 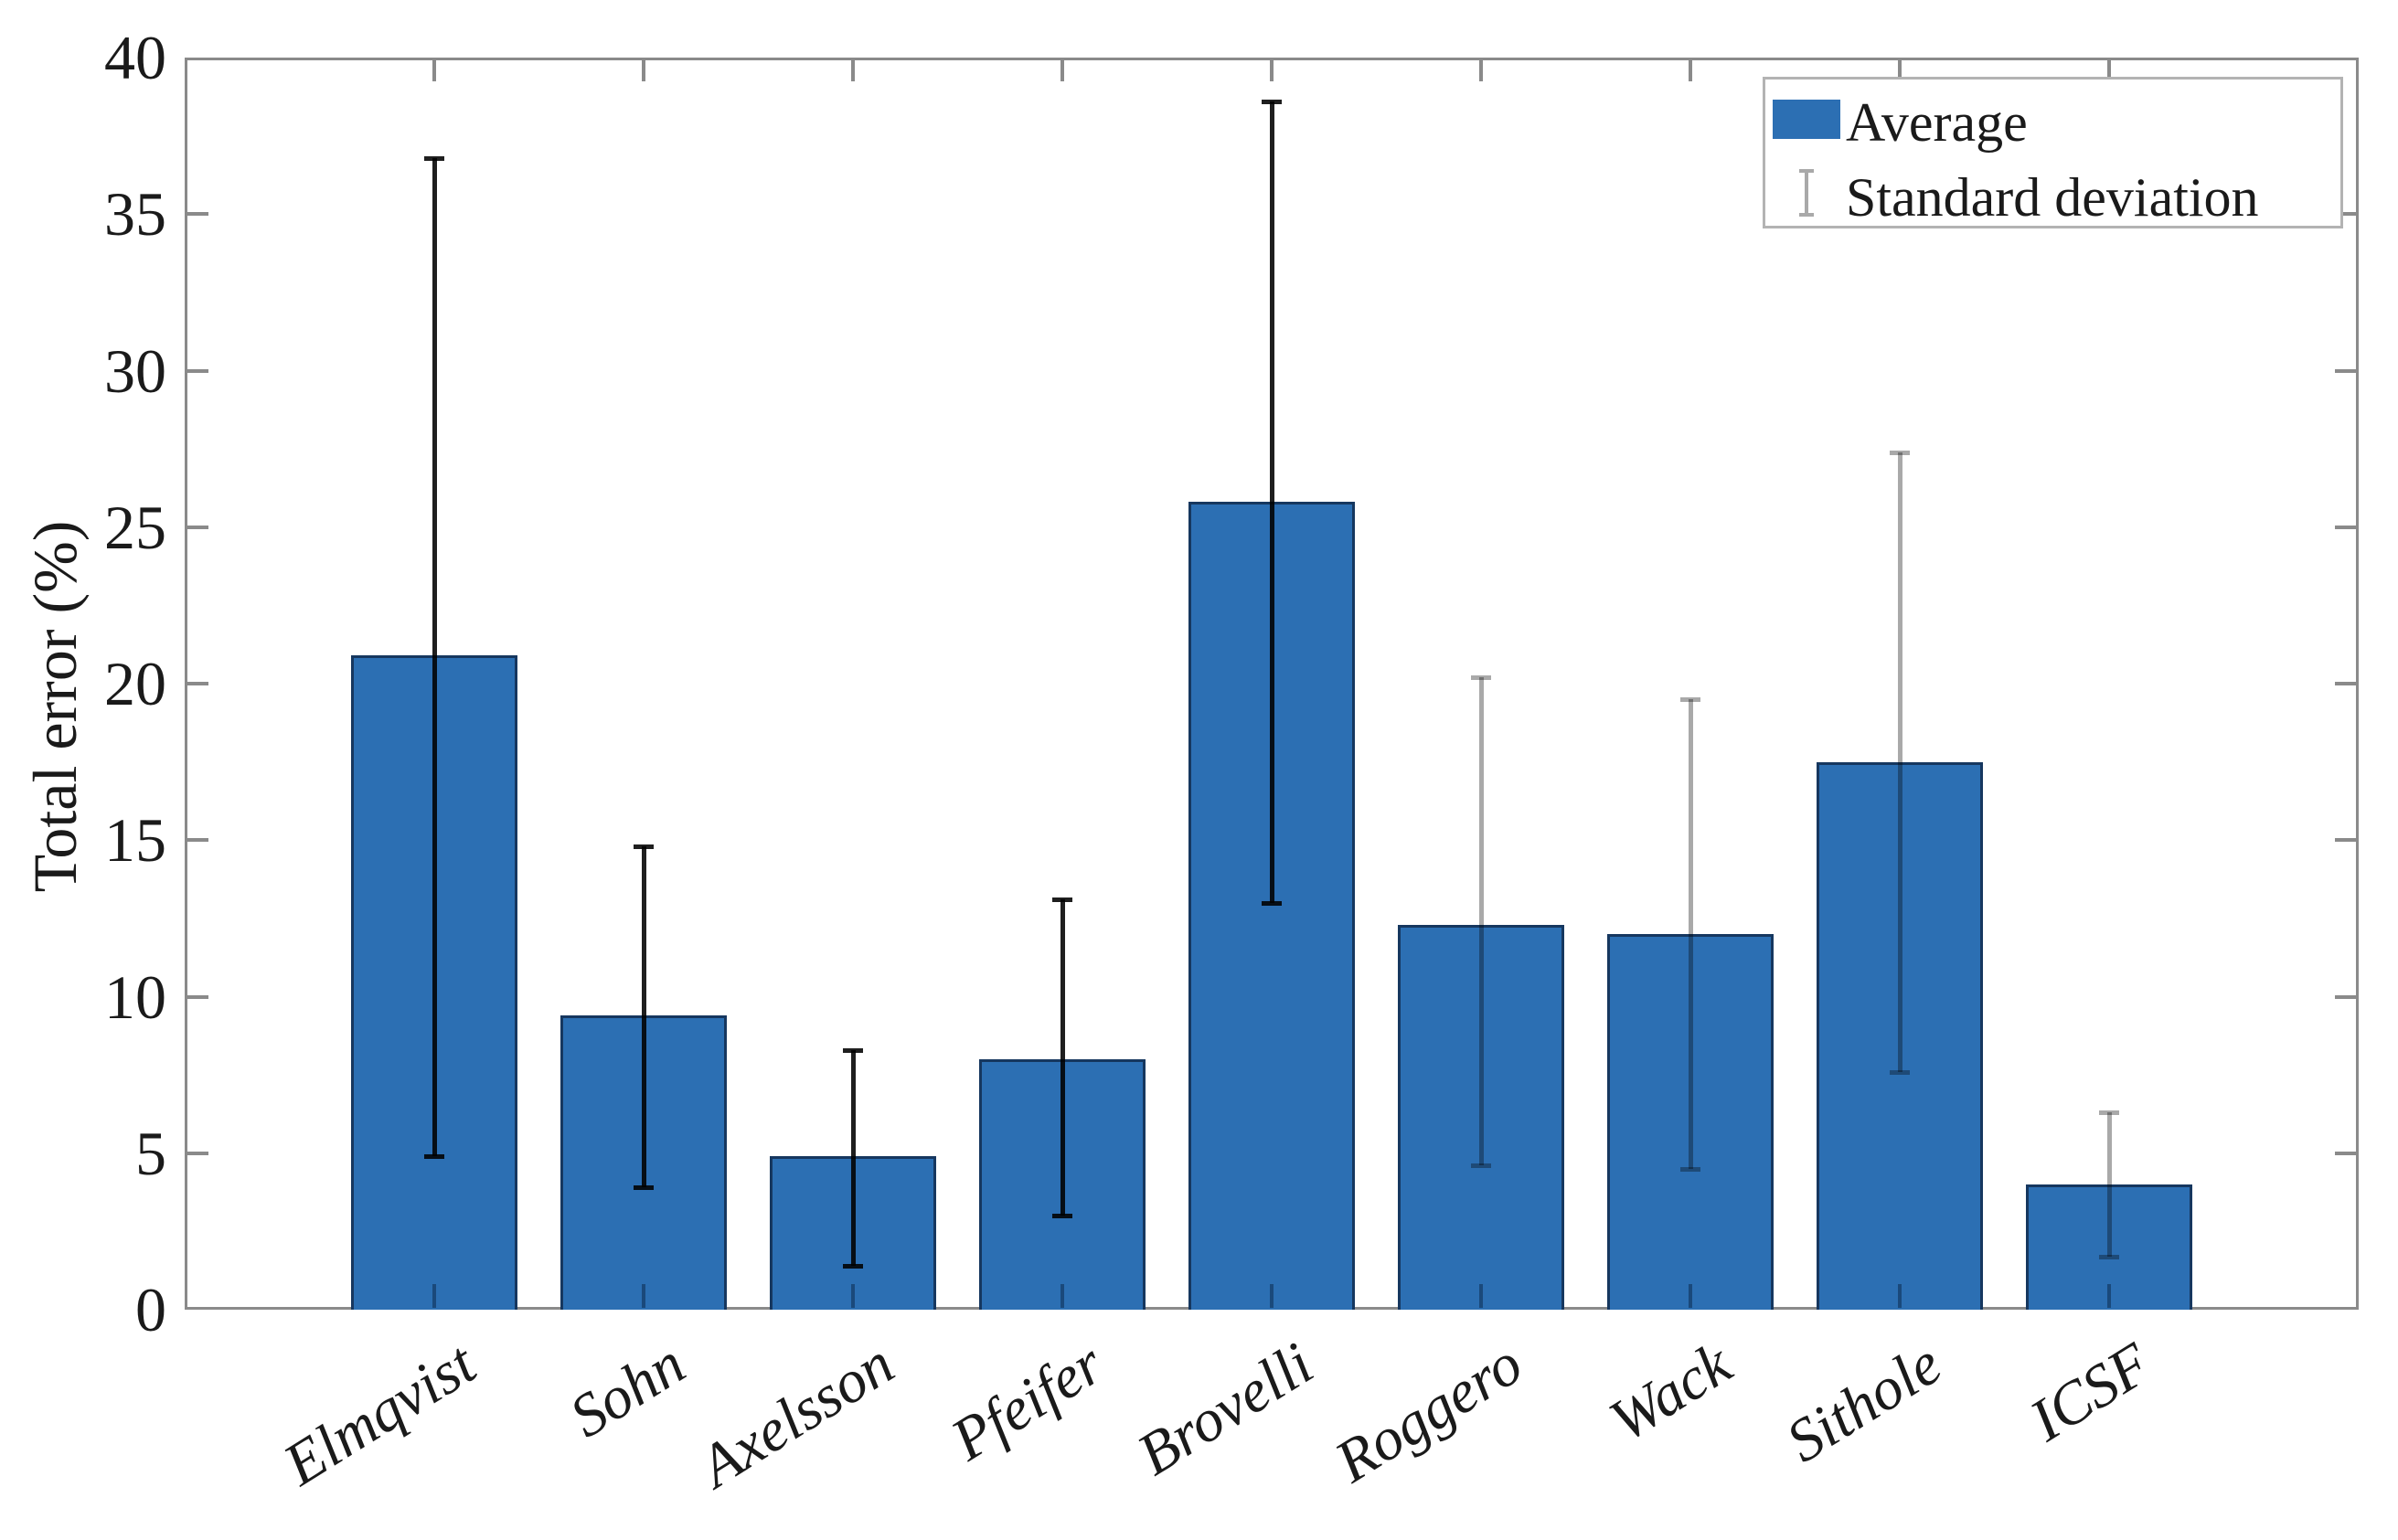 What do you see at coordinates (1807, 215) in the screenshot?
I see `legend-errorbar-cap-bottom` at bounding box center [1807, 215].